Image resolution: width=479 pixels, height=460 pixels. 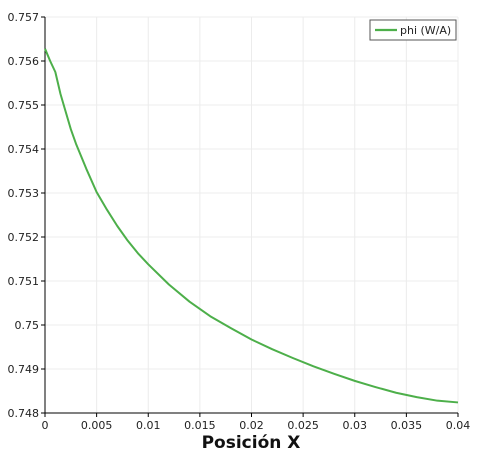 I want to click on x-tick-label: 0.005, so click(x=97, y=425).